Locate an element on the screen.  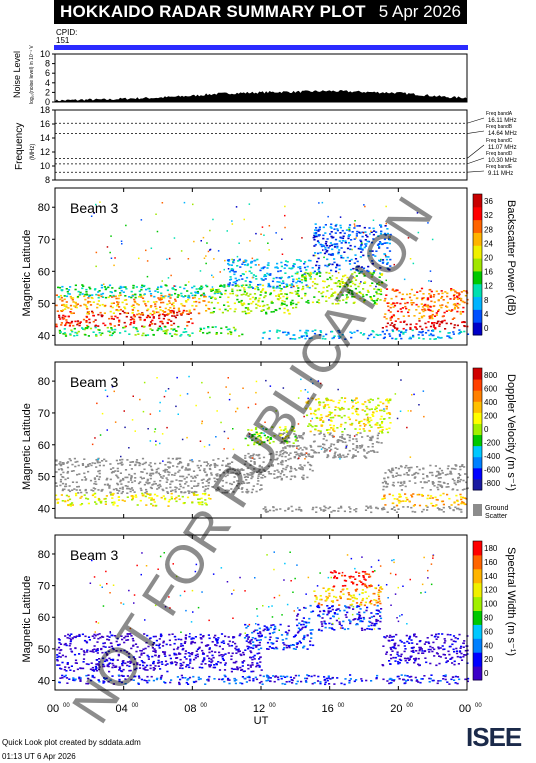
colorbar-tick-label: 200 is located at coordinates (491, 415).